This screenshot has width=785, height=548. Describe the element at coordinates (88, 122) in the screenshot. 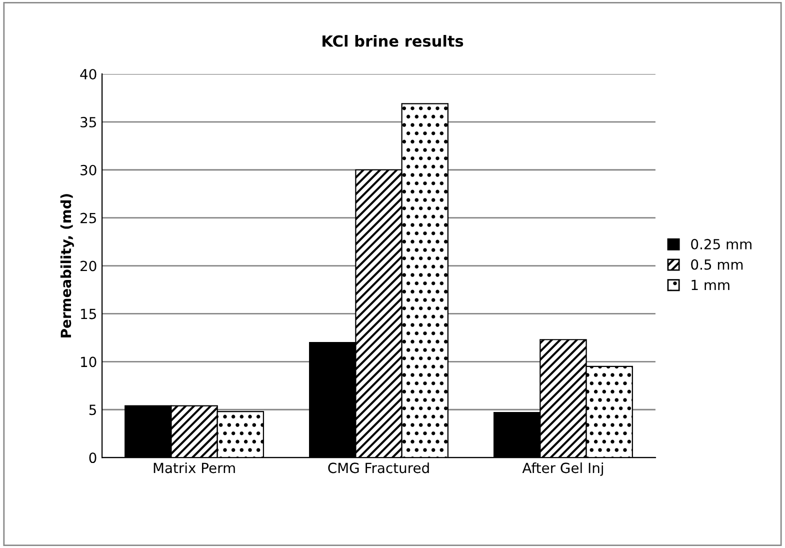

I see `y-tick-label: 35` at that location.